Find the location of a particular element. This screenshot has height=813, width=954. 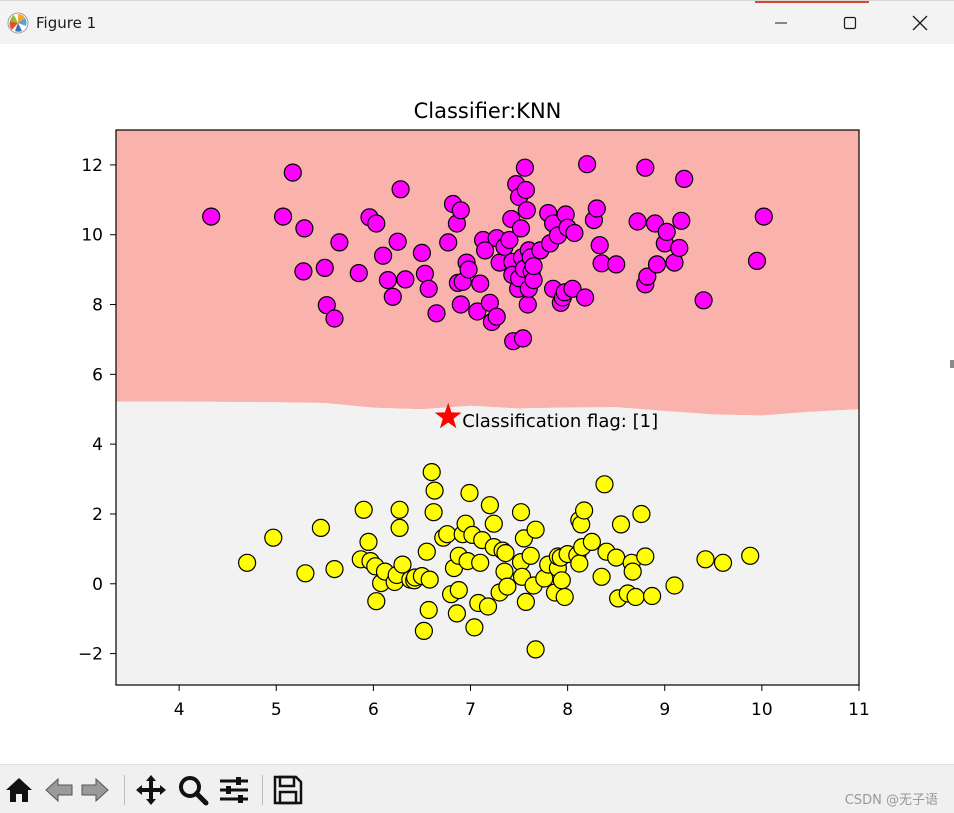

y-tick-label: 0 is located at coordinates (97, 585).